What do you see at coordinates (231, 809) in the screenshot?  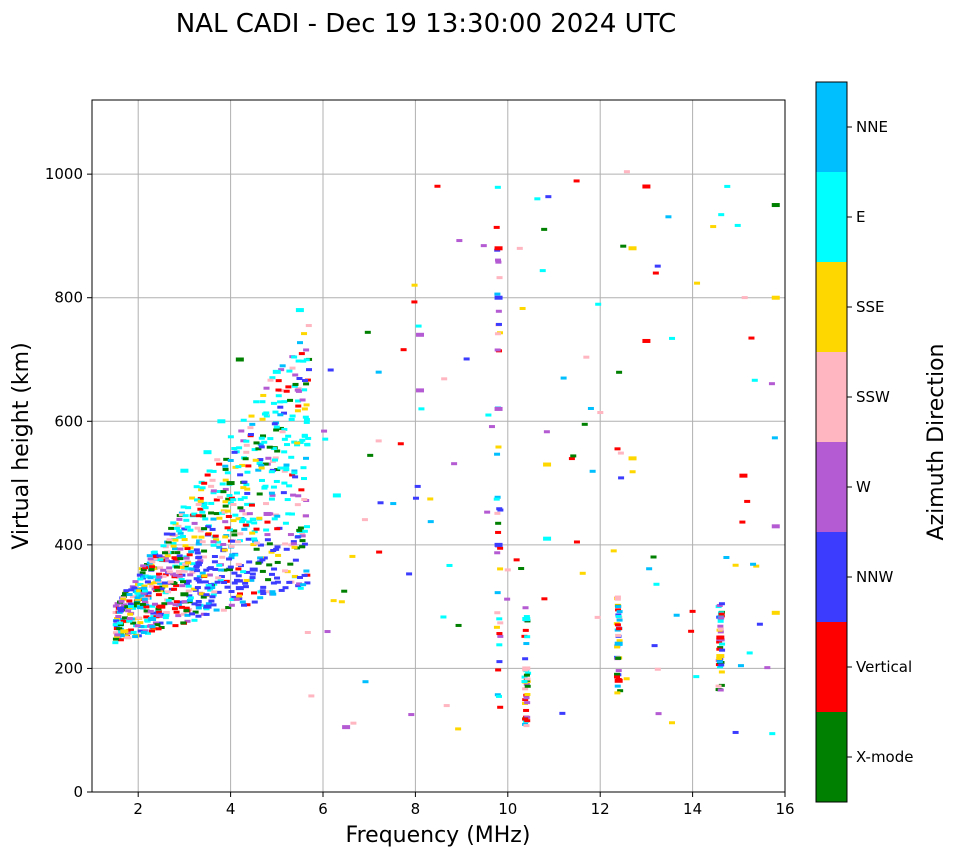 I see `x-tick-label: 4` at bounding box center [231, 809].